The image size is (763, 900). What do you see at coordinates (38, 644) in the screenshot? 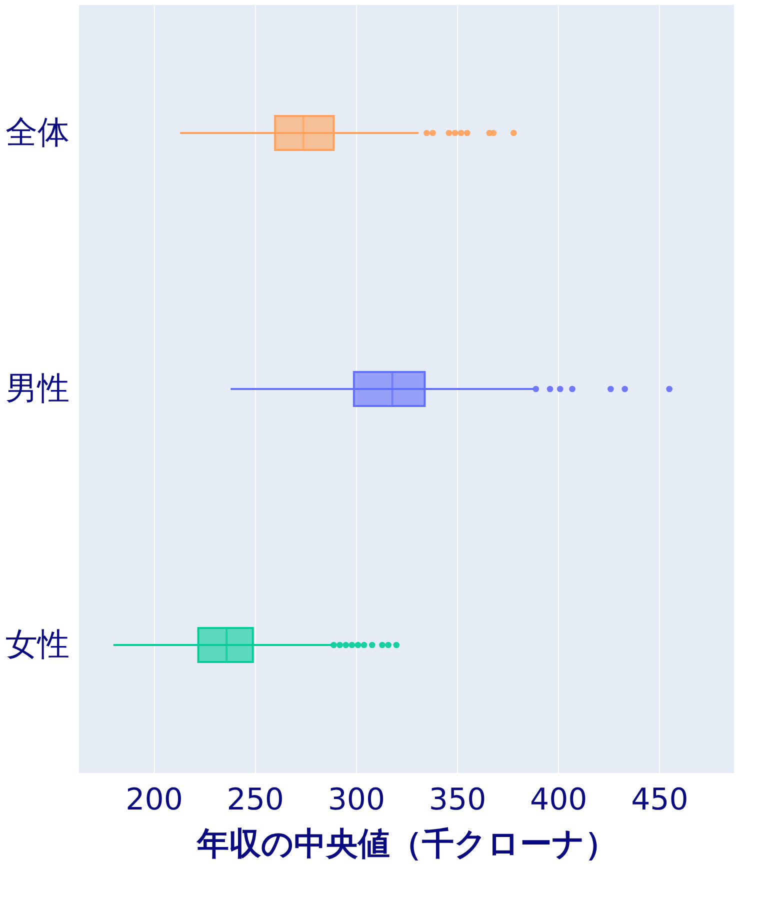
I see `y-tick-label: 女性` at bounding box center [38, 644].